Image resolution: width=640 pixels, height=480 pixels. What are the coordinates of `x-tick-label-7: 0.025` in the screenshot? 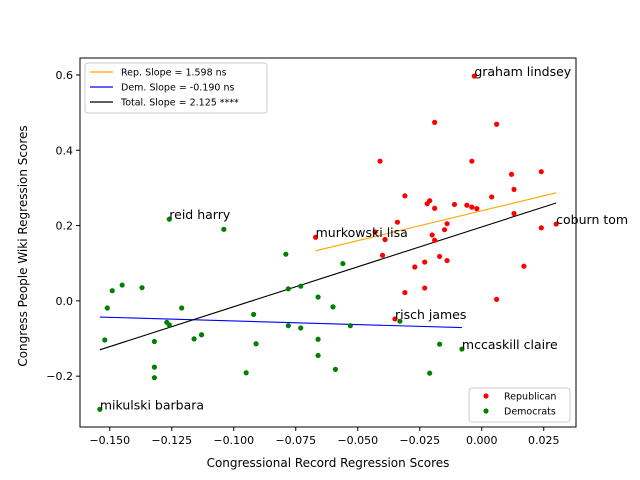 It's located at (544, 440).